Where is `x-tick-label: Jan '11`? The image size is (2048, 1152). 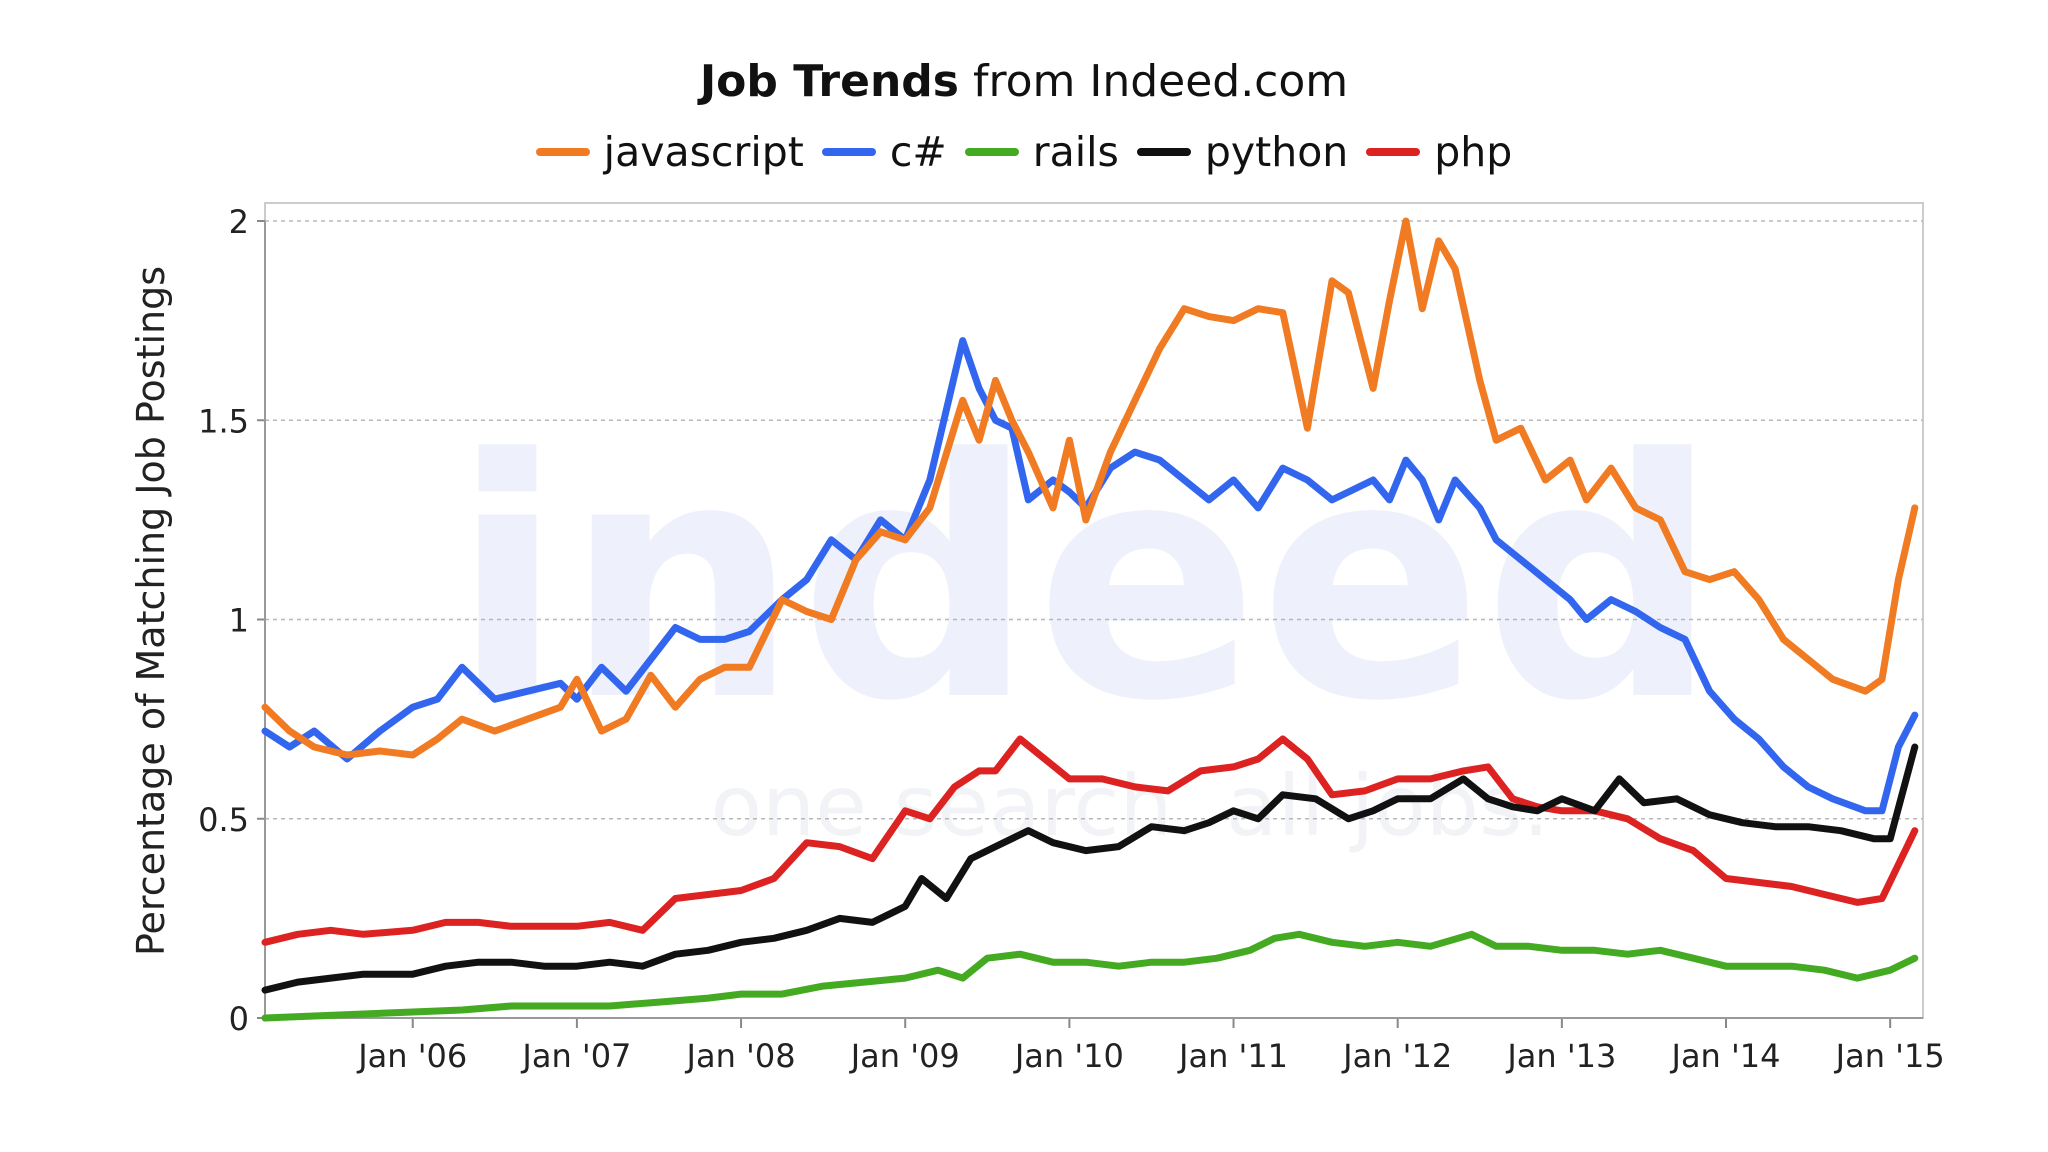
x-tick-label: Jan '11 is located at coordinates (1232, 1056).